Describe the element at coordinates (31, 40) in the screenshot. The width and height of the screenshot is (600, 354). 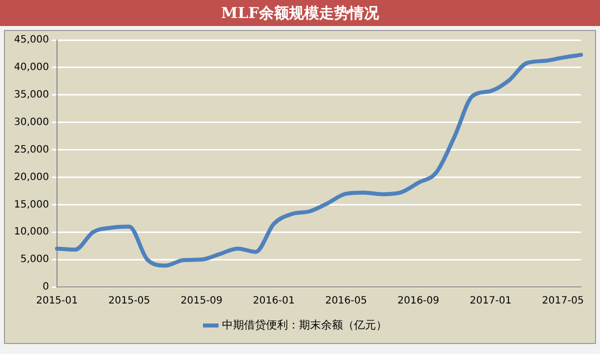
I see `y-tick-label: 45,000` at that location.